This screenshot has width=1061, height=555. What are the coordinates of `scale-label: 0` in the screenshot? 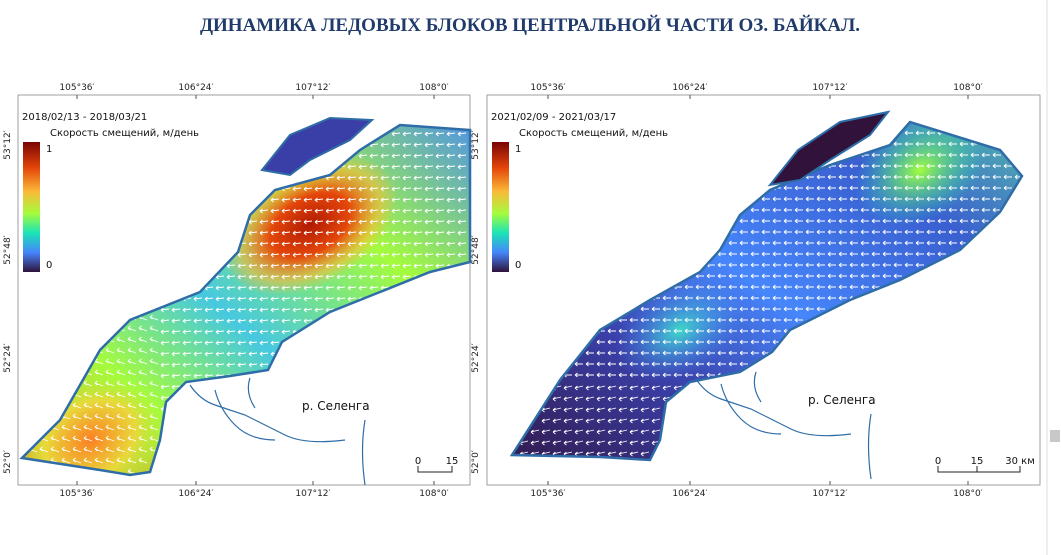 It's located at (938, 461).